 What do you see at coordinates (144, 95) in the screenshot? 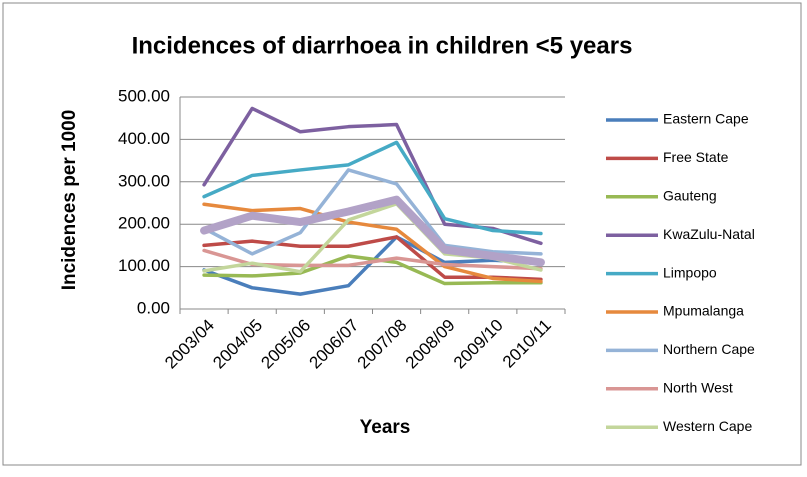
I see `y-tick-label: 500.00` at bounding box center [144, 95].